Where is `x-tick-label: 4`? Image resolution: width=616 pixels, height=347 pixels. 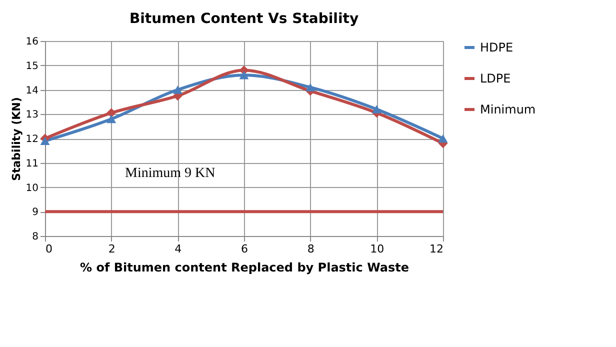
x-tick-label: 4 is located at coordinates (178, 249).